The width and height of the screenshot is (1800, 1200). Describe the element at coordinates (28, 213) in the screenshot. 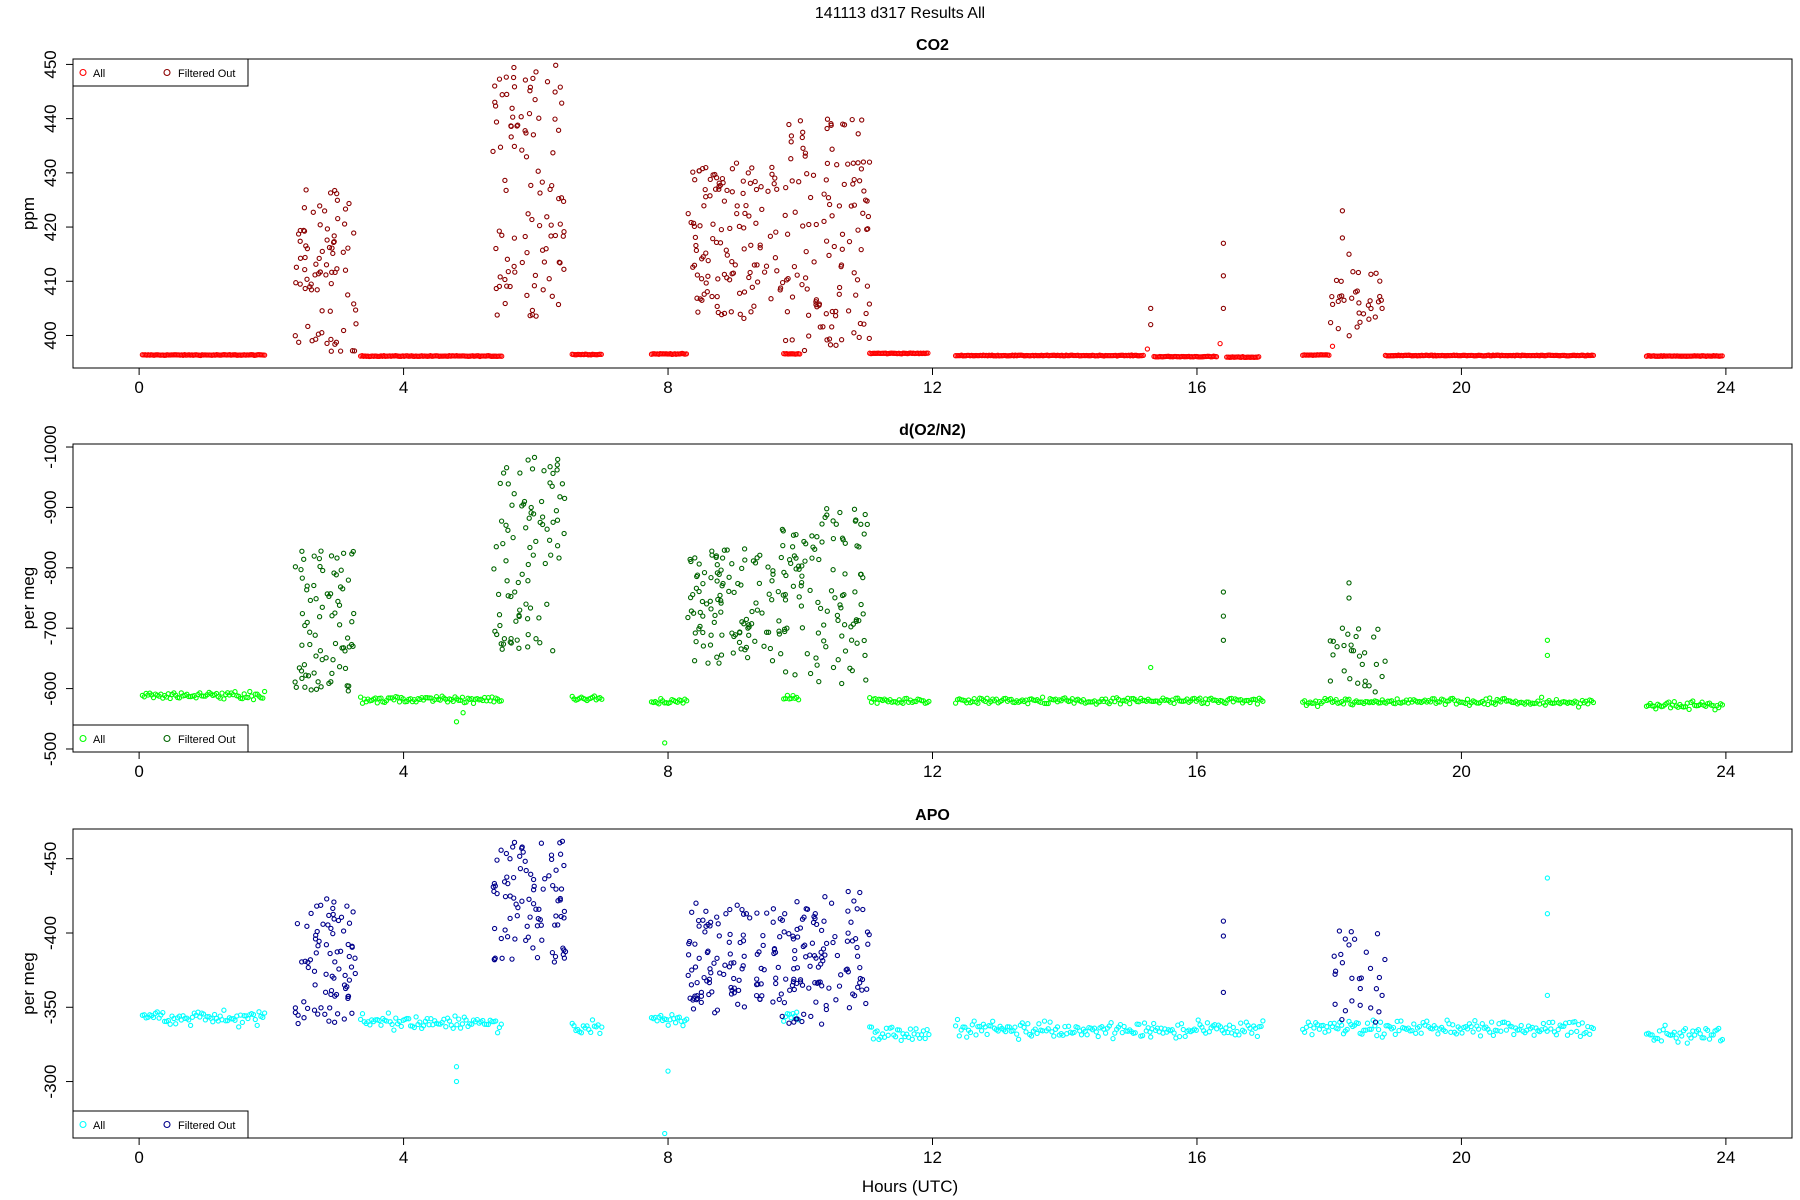

I see `y-axis-label: ppm` at that location.